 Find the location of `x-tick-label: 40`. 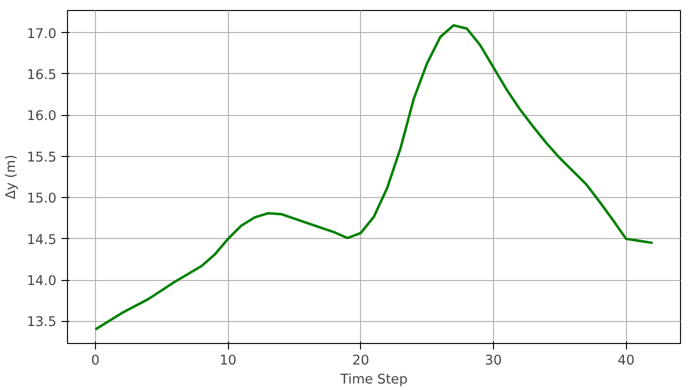

x-tick-label: 40 is located at coordinates (626, 361).